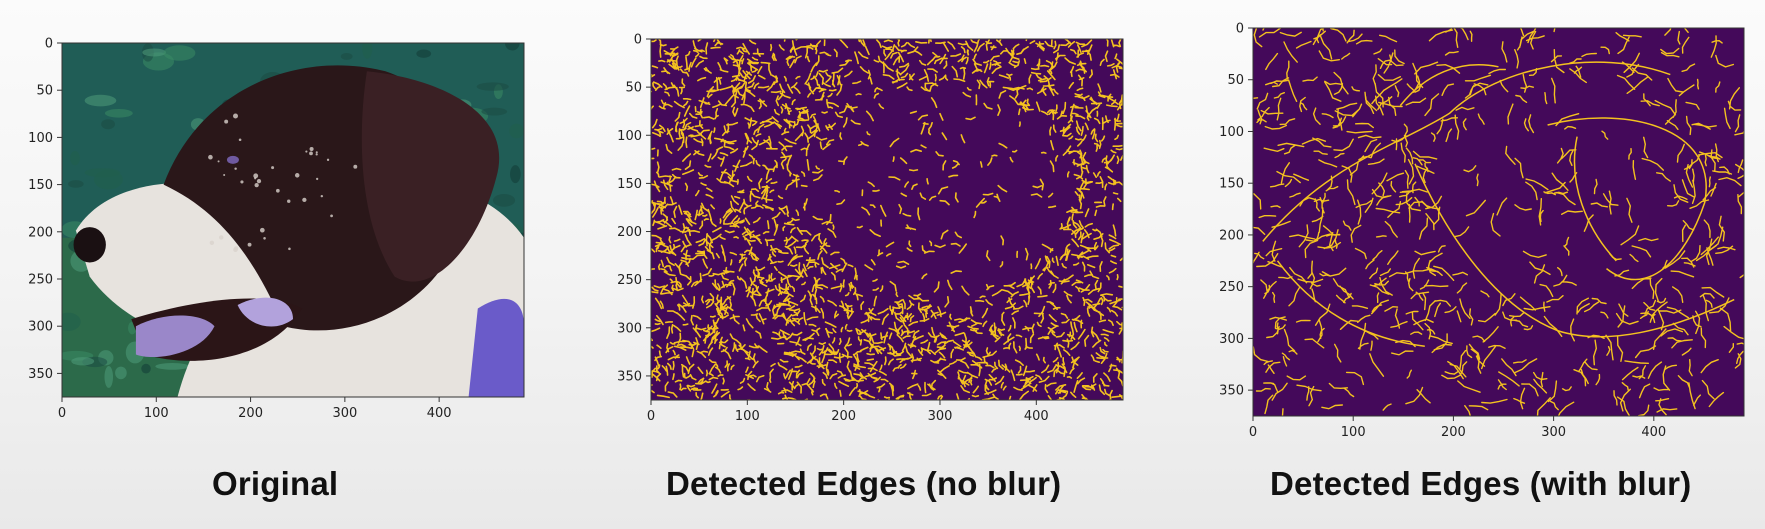  What do you see at coordinates (275, 483) in the screenshot?
I see `caption-original: Original` at bounding box center [275, 483].